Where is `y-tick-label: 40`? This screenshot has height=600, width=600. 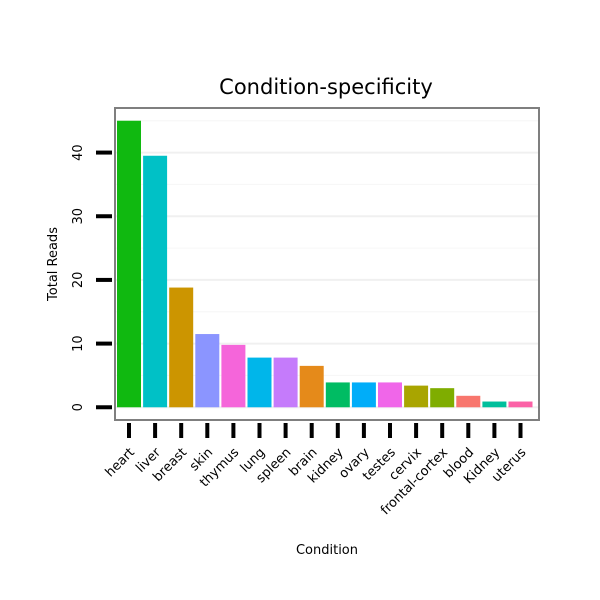
y-tick-label: 40 is located at coordinates (78, 152).